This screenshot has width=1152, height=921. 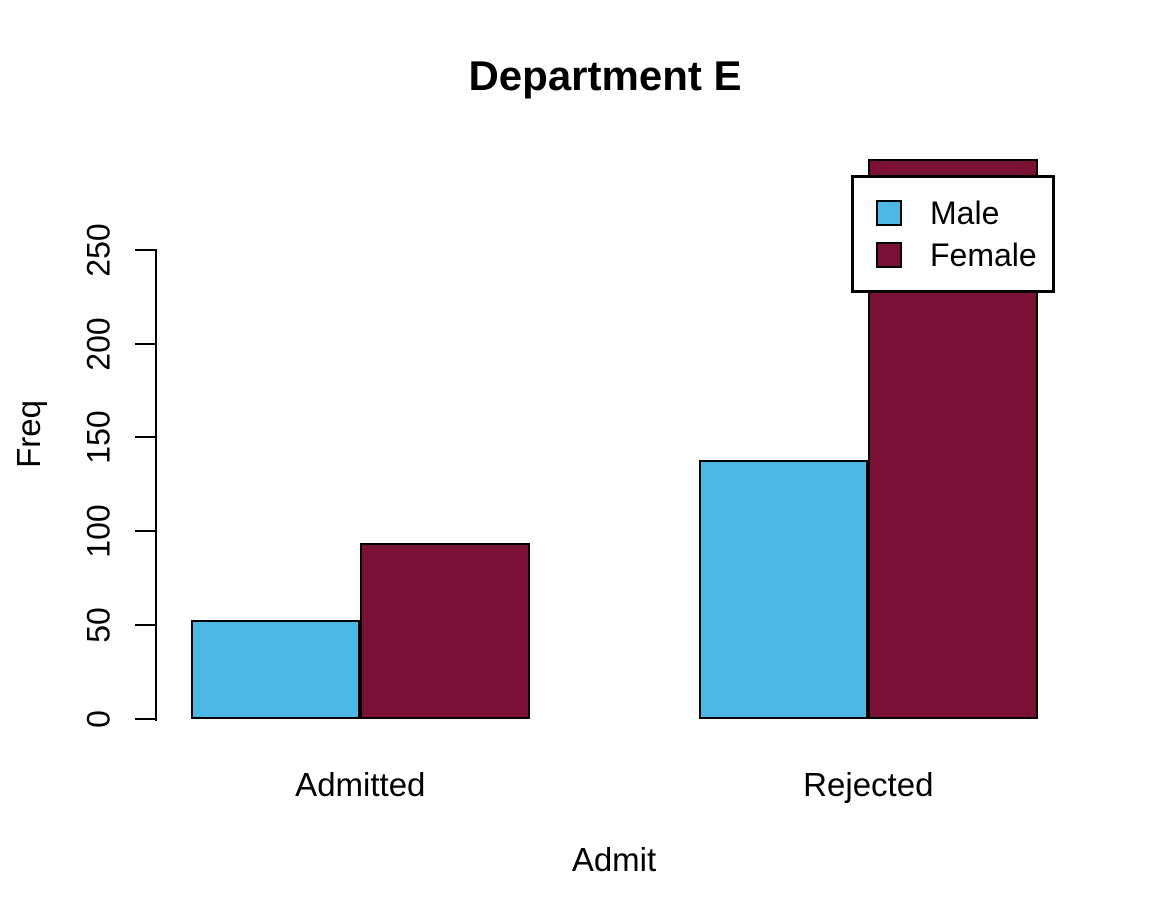 What do you see at coordinates (889, 213) in the screenshot?
I see `legend-swatch-male` at bounding box center [889, 213].